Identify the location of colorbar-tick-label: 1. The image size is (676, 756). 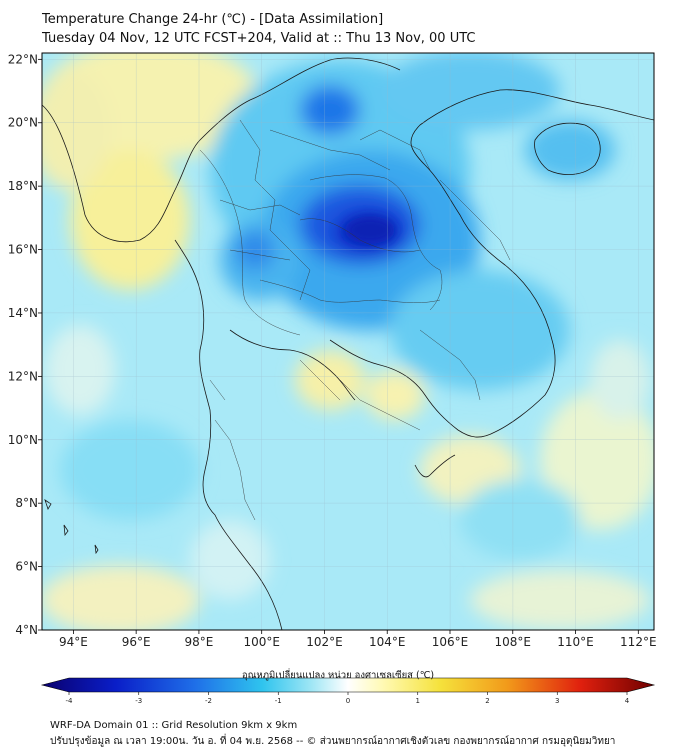
(418, 701).